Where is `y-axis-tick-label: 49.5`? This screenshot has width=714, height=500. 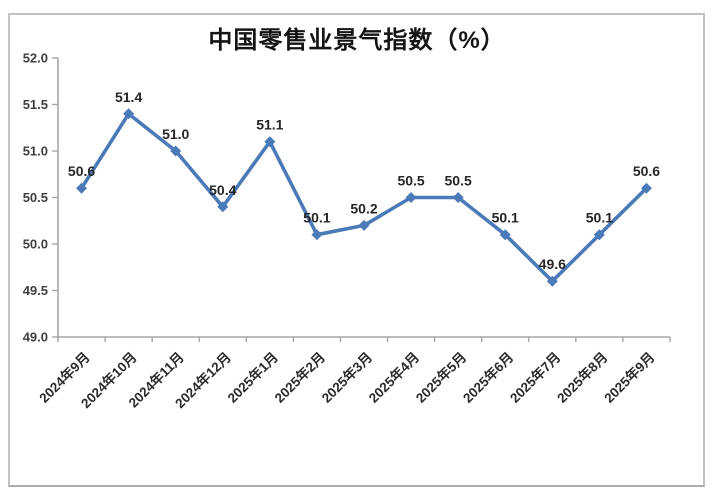 y-axis-tick-label: 49.5 is located at coordinates (35, 290).